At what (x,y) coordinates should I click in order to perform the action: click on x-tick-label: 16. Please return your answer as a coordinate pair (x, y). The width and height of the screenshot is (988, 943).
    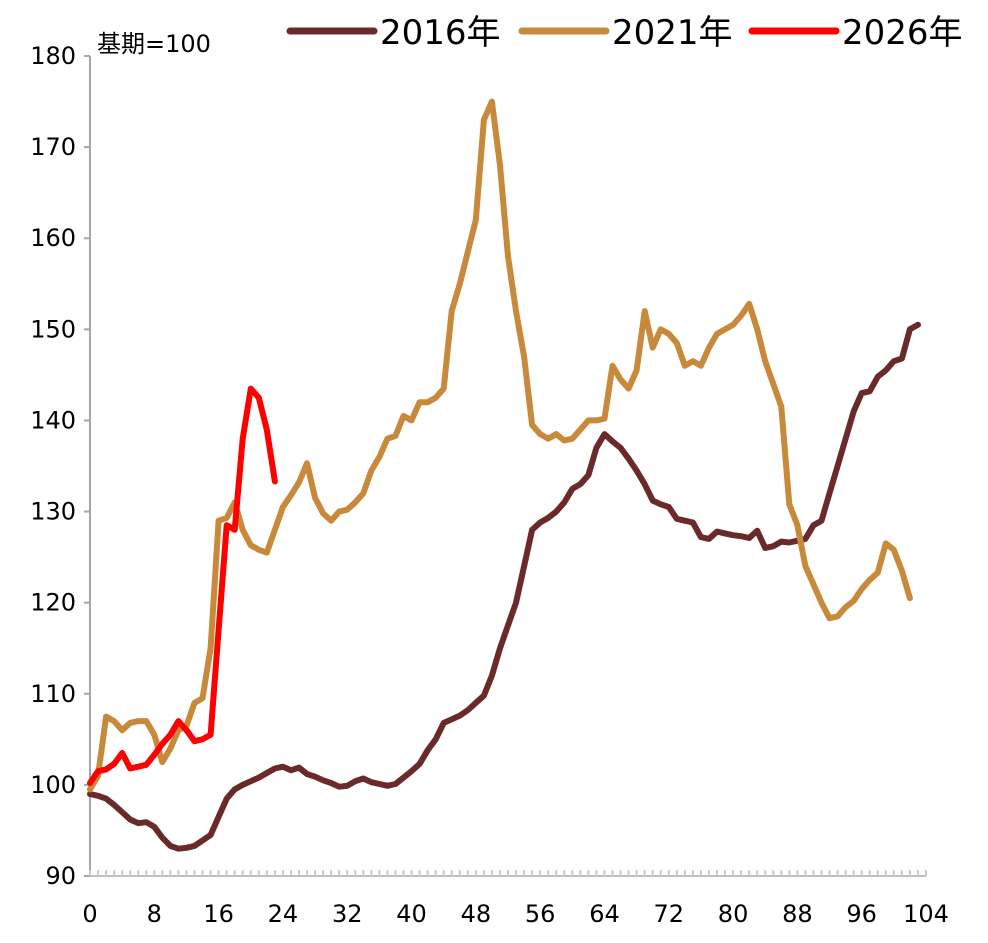
    Looking at the image, I should click on (218, 914).